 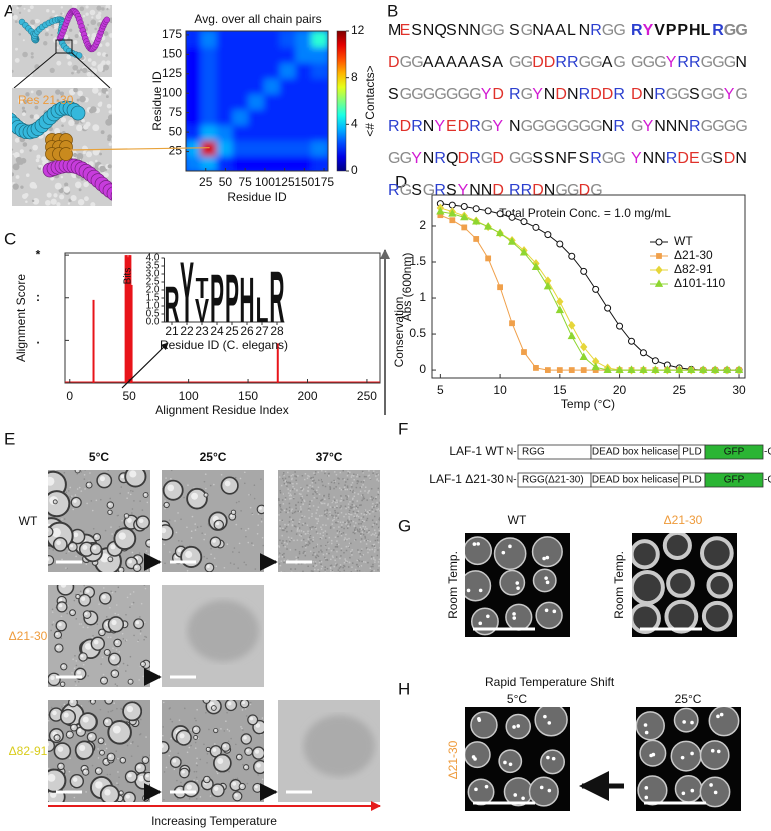 I want to click on residue: Y, so click(x=416, y=158).